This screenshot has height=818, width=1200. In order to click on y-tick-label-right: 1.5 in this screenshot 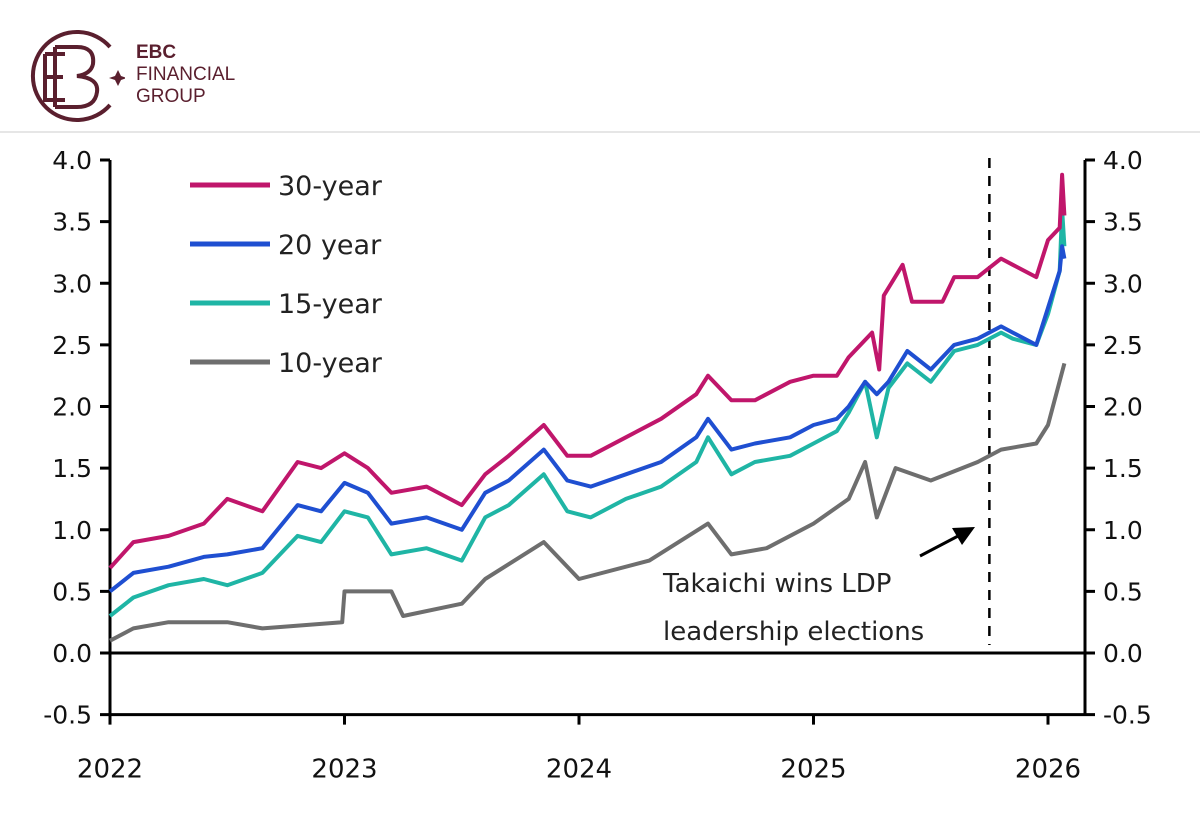, I will do `click(1123, 468)`.